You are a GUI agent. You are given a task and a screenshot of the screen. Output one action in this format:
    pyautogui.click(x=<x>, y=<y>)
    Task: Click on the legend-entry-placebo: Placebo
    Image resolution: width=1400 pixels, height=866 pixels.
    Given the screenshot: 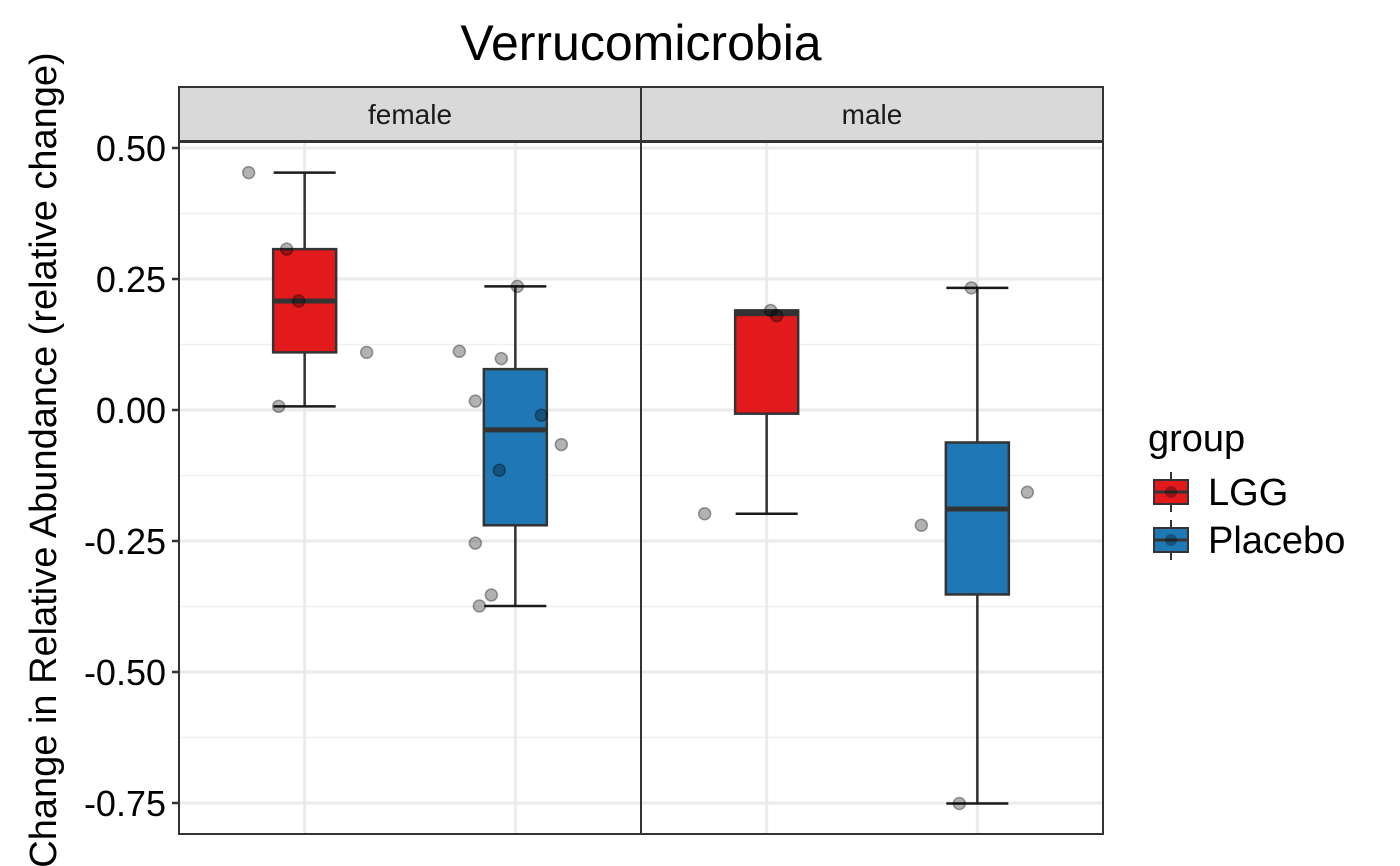 What is the action you would take?
    pyautogui.click(x=1249, y=541)
    